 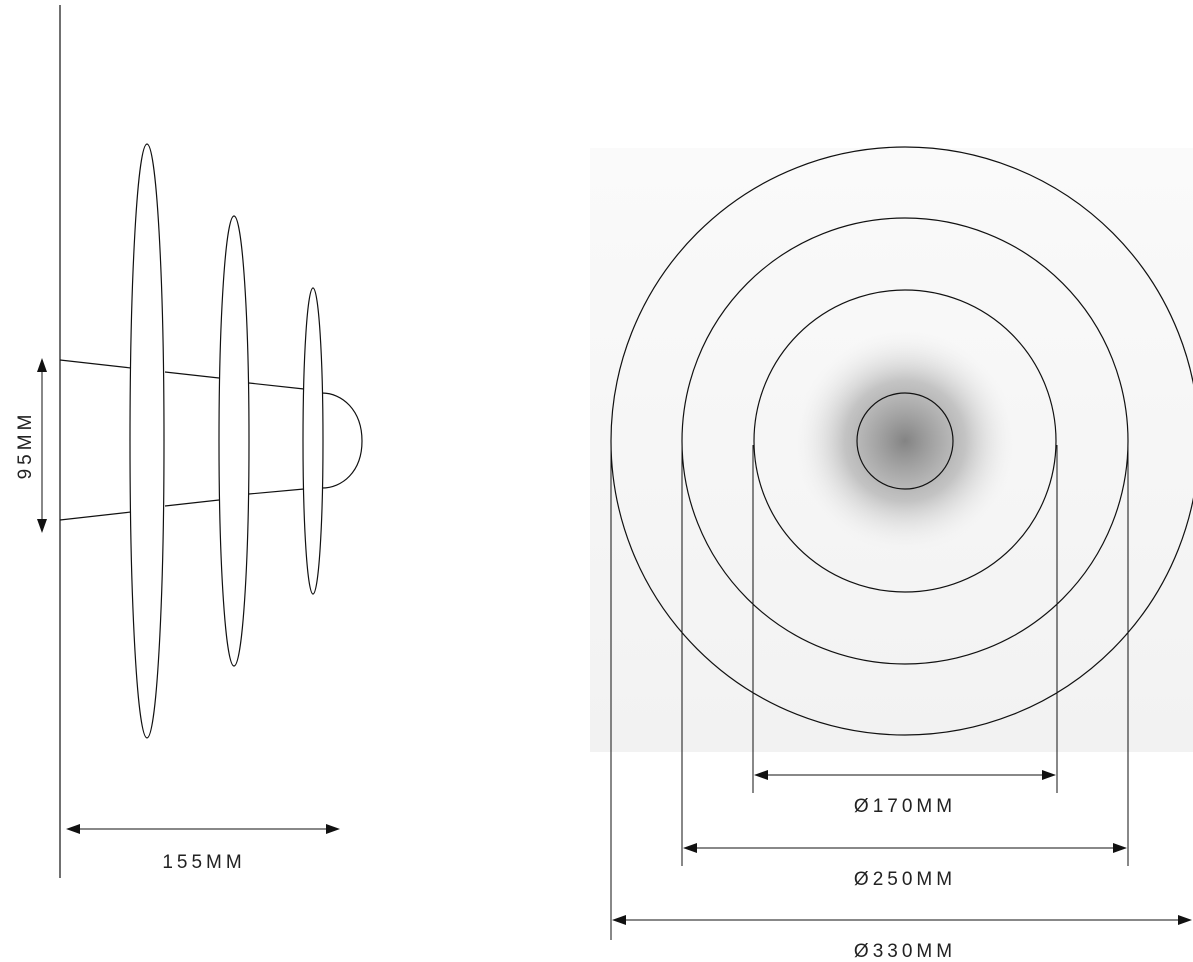 What do you see at coordinates (902, 938) in the screenshot?
I see `outer-diameter-dimension: Ø330MM` at bounding box center [902, 938].